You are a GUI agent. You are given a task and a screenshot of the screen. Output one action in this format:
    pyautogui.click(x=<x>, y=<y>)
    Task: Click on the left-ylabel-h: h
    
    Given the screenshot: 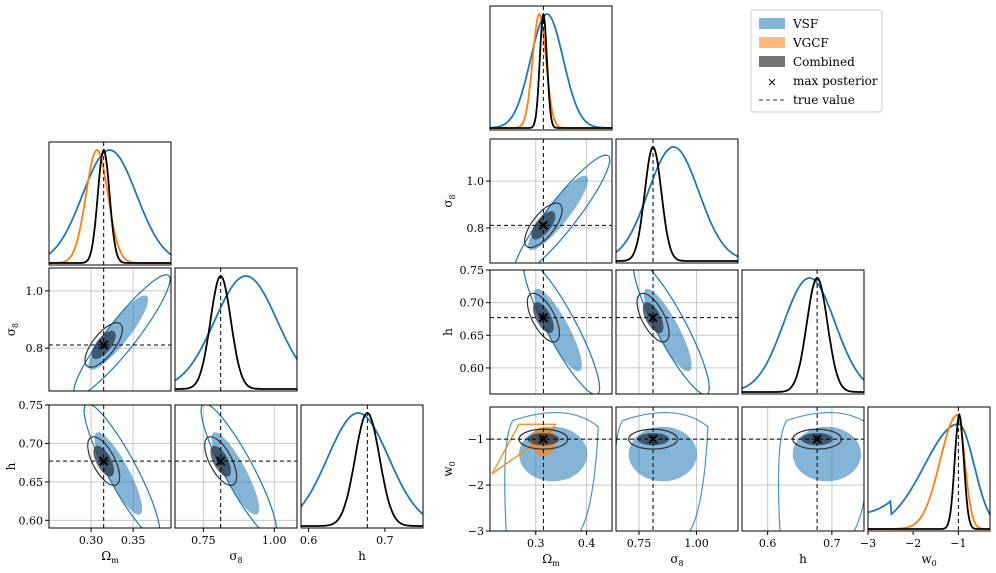 What is the action you would take?
    pyautogui.click(x=11, y=466)
    